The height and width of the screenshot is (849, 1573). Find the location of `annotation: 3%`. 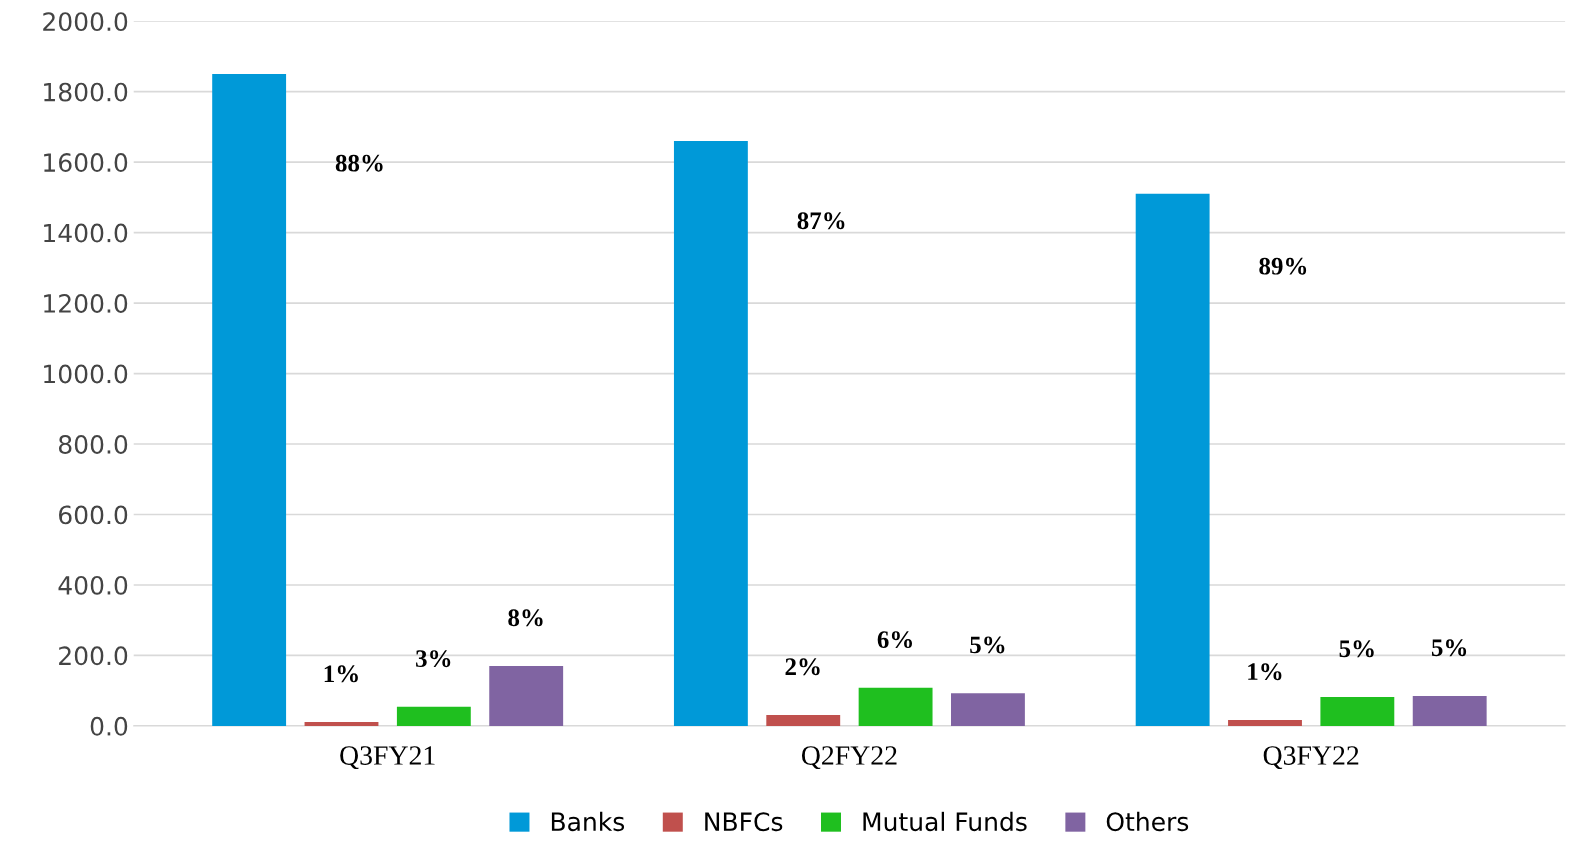

annotation: 3% is located at coordinates (433, 659).